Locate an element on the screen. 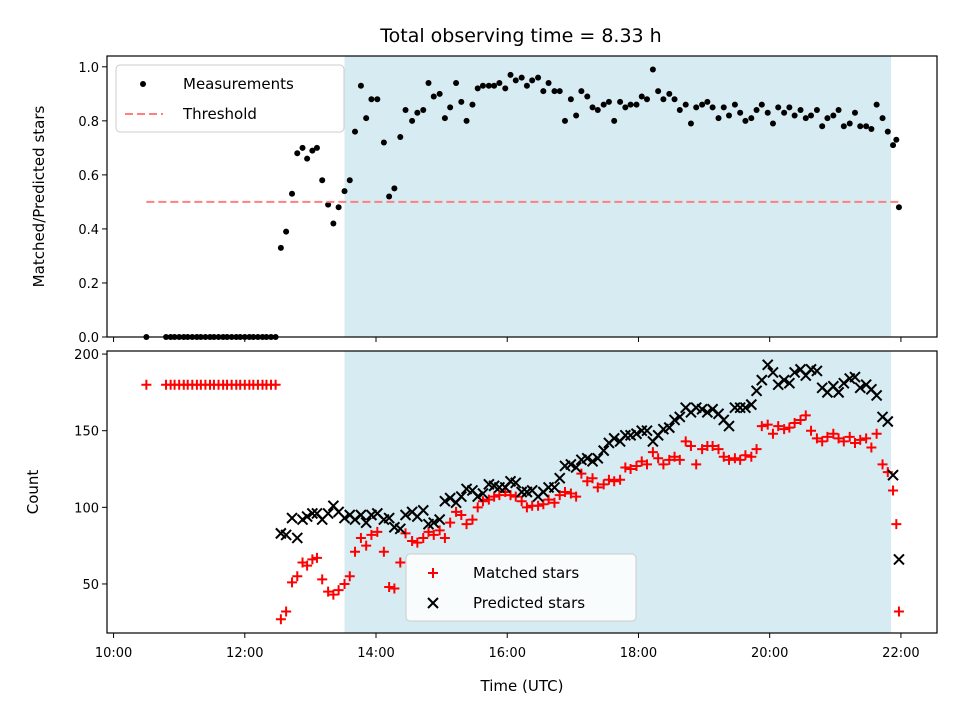  legend-box is located at coordinates (230, 98).